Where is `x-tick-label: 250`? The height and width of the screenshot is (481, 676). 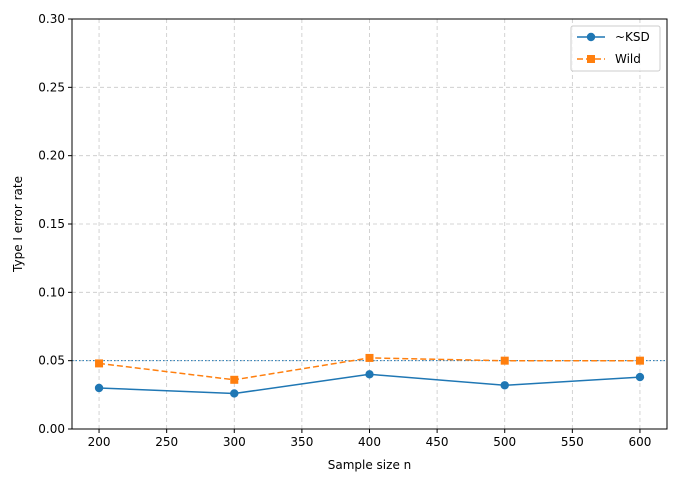
x-tick-label: 250 is located at coordinates (166, 442).